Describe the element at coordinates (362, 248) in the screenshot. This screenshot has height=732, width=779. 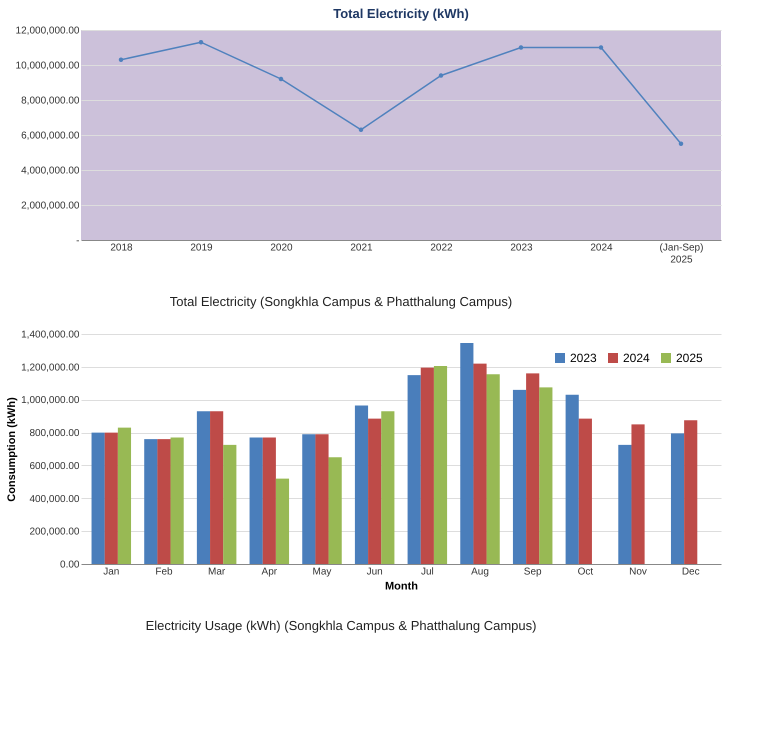
I see `x-tick-label: 2021` at that location.